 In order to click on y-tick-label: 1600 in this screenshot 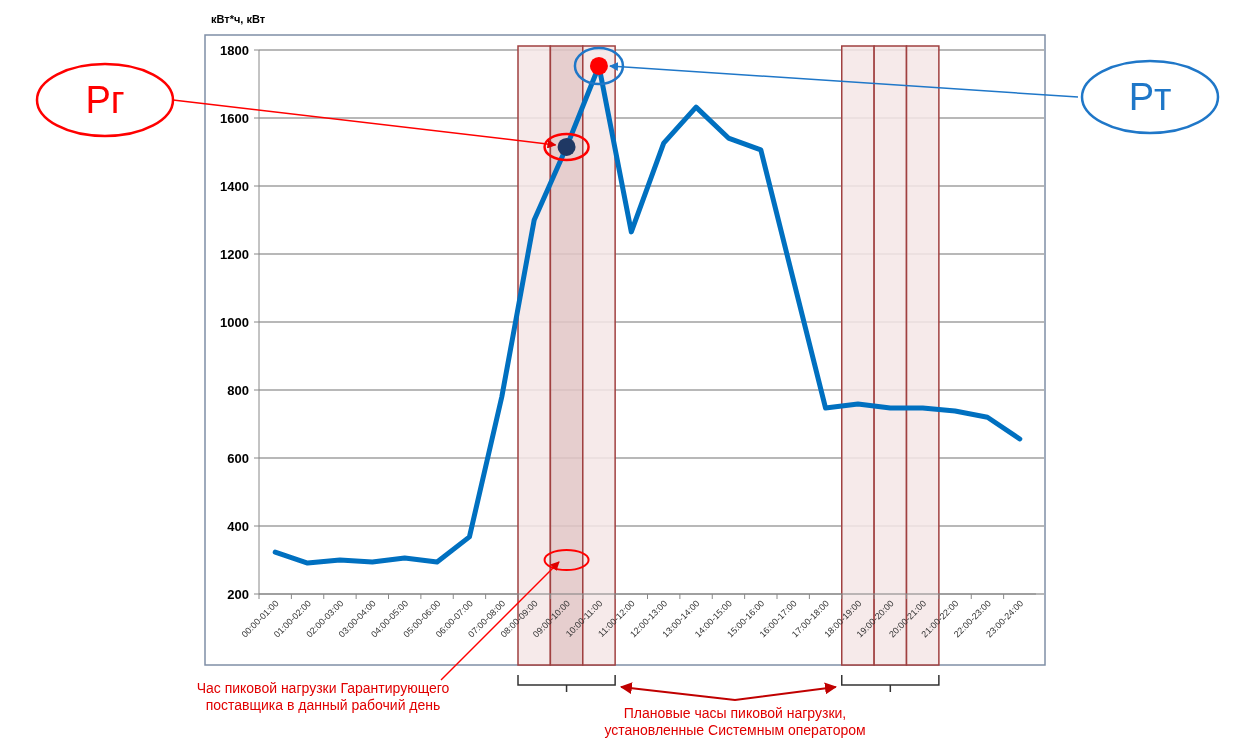, I will do `click(234, 118)`.